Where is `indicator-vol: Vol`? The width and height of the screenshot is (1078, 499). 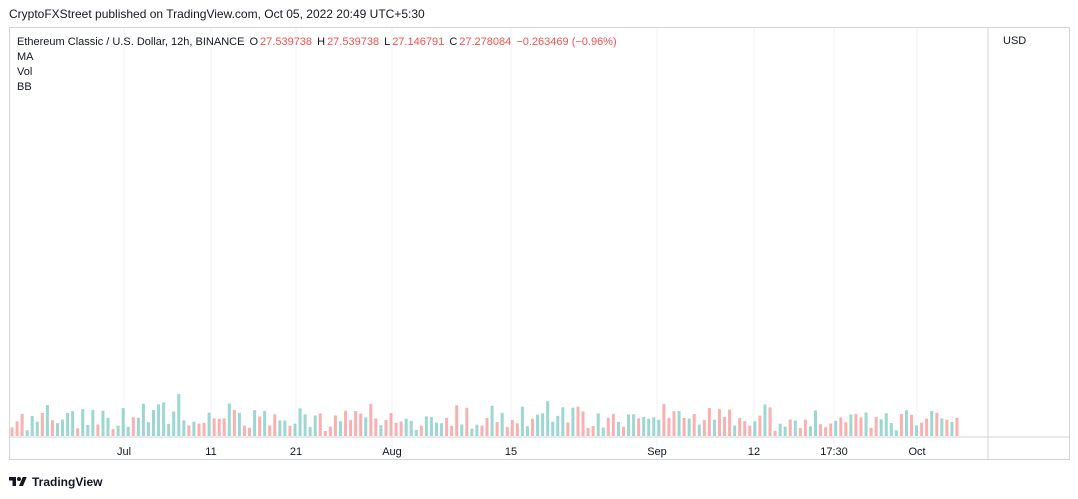
indicator-vol: Vol is located at coordinates (25, 72).